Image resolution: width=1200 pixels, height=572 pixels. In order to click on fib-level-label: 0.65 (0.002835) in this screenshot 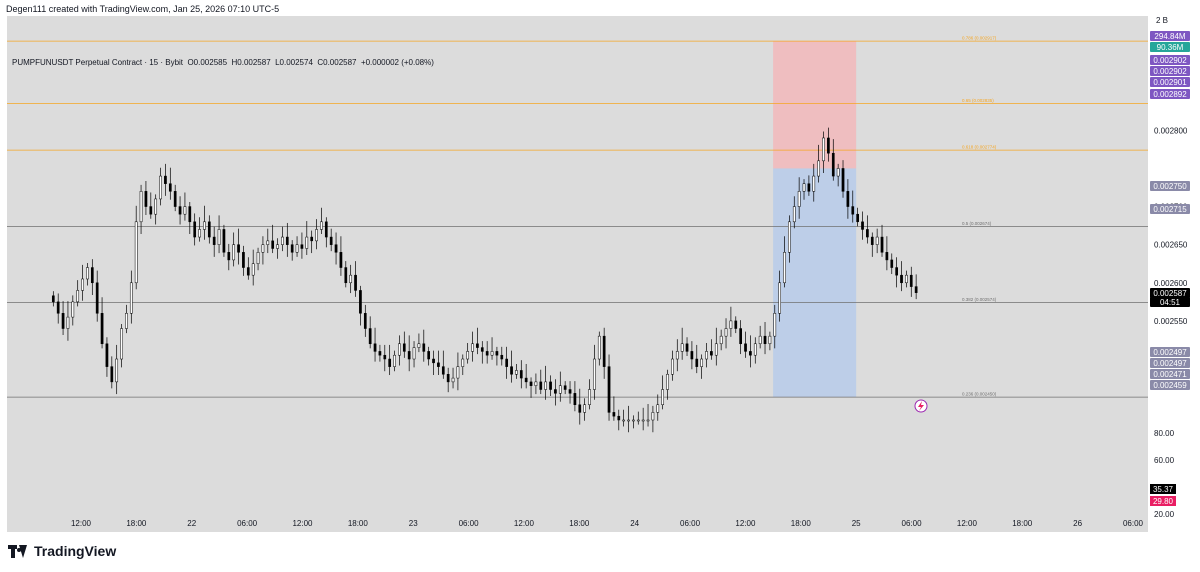, I will do `click(978, 100)`.